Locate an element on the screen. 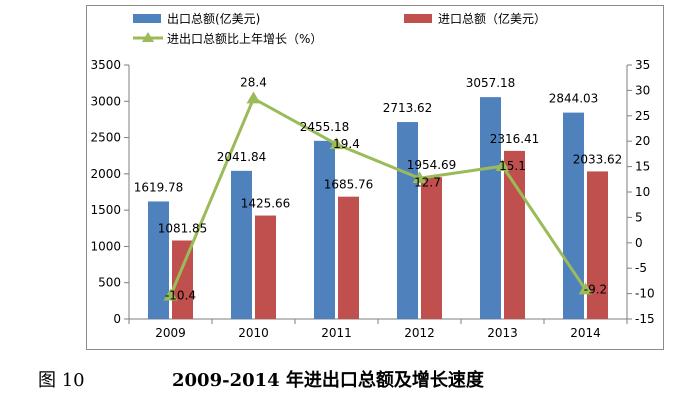  left-tick-label: 2000 is located at coordinates (105, 174).